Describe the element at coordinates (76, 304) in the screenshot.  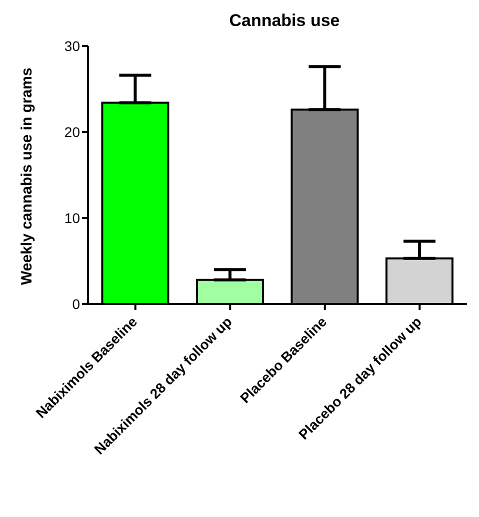
I see `y-tick-label: 0` at that location.